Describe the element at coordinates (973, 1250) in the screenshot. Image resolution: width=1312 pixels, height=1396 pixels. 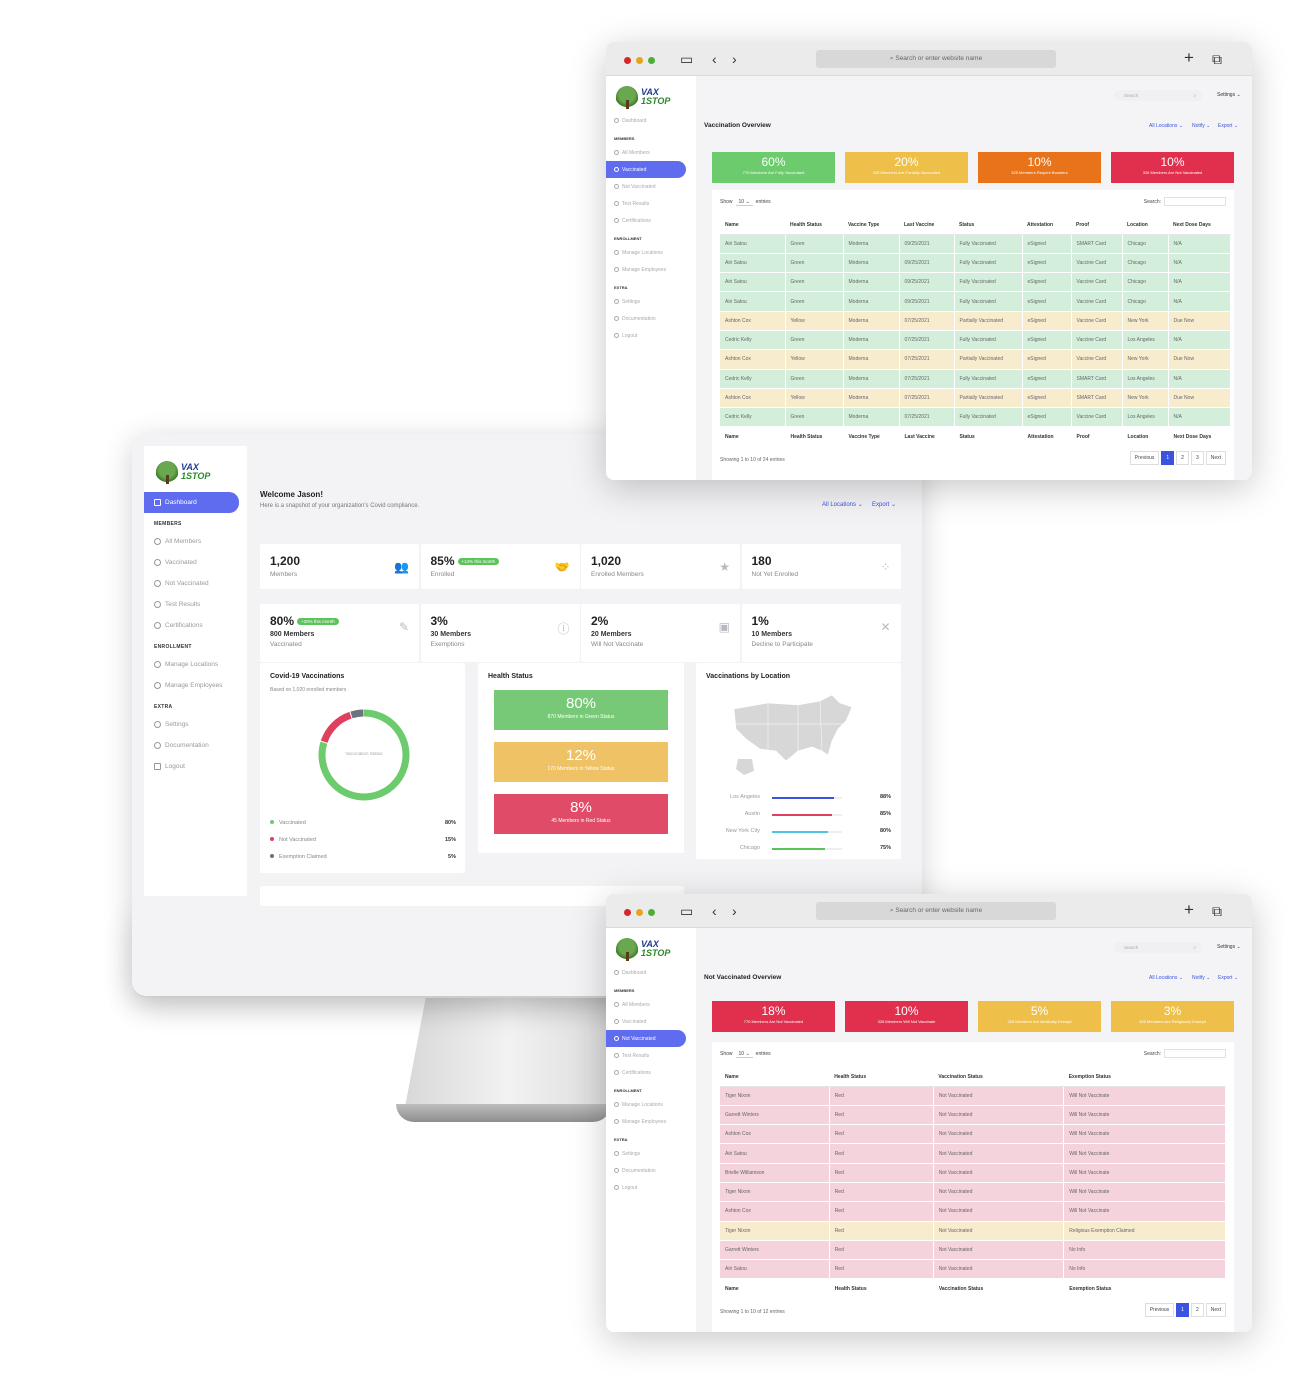
I see `table-row: Garrett Winters Red Not Vaccinated No Info` at that location.